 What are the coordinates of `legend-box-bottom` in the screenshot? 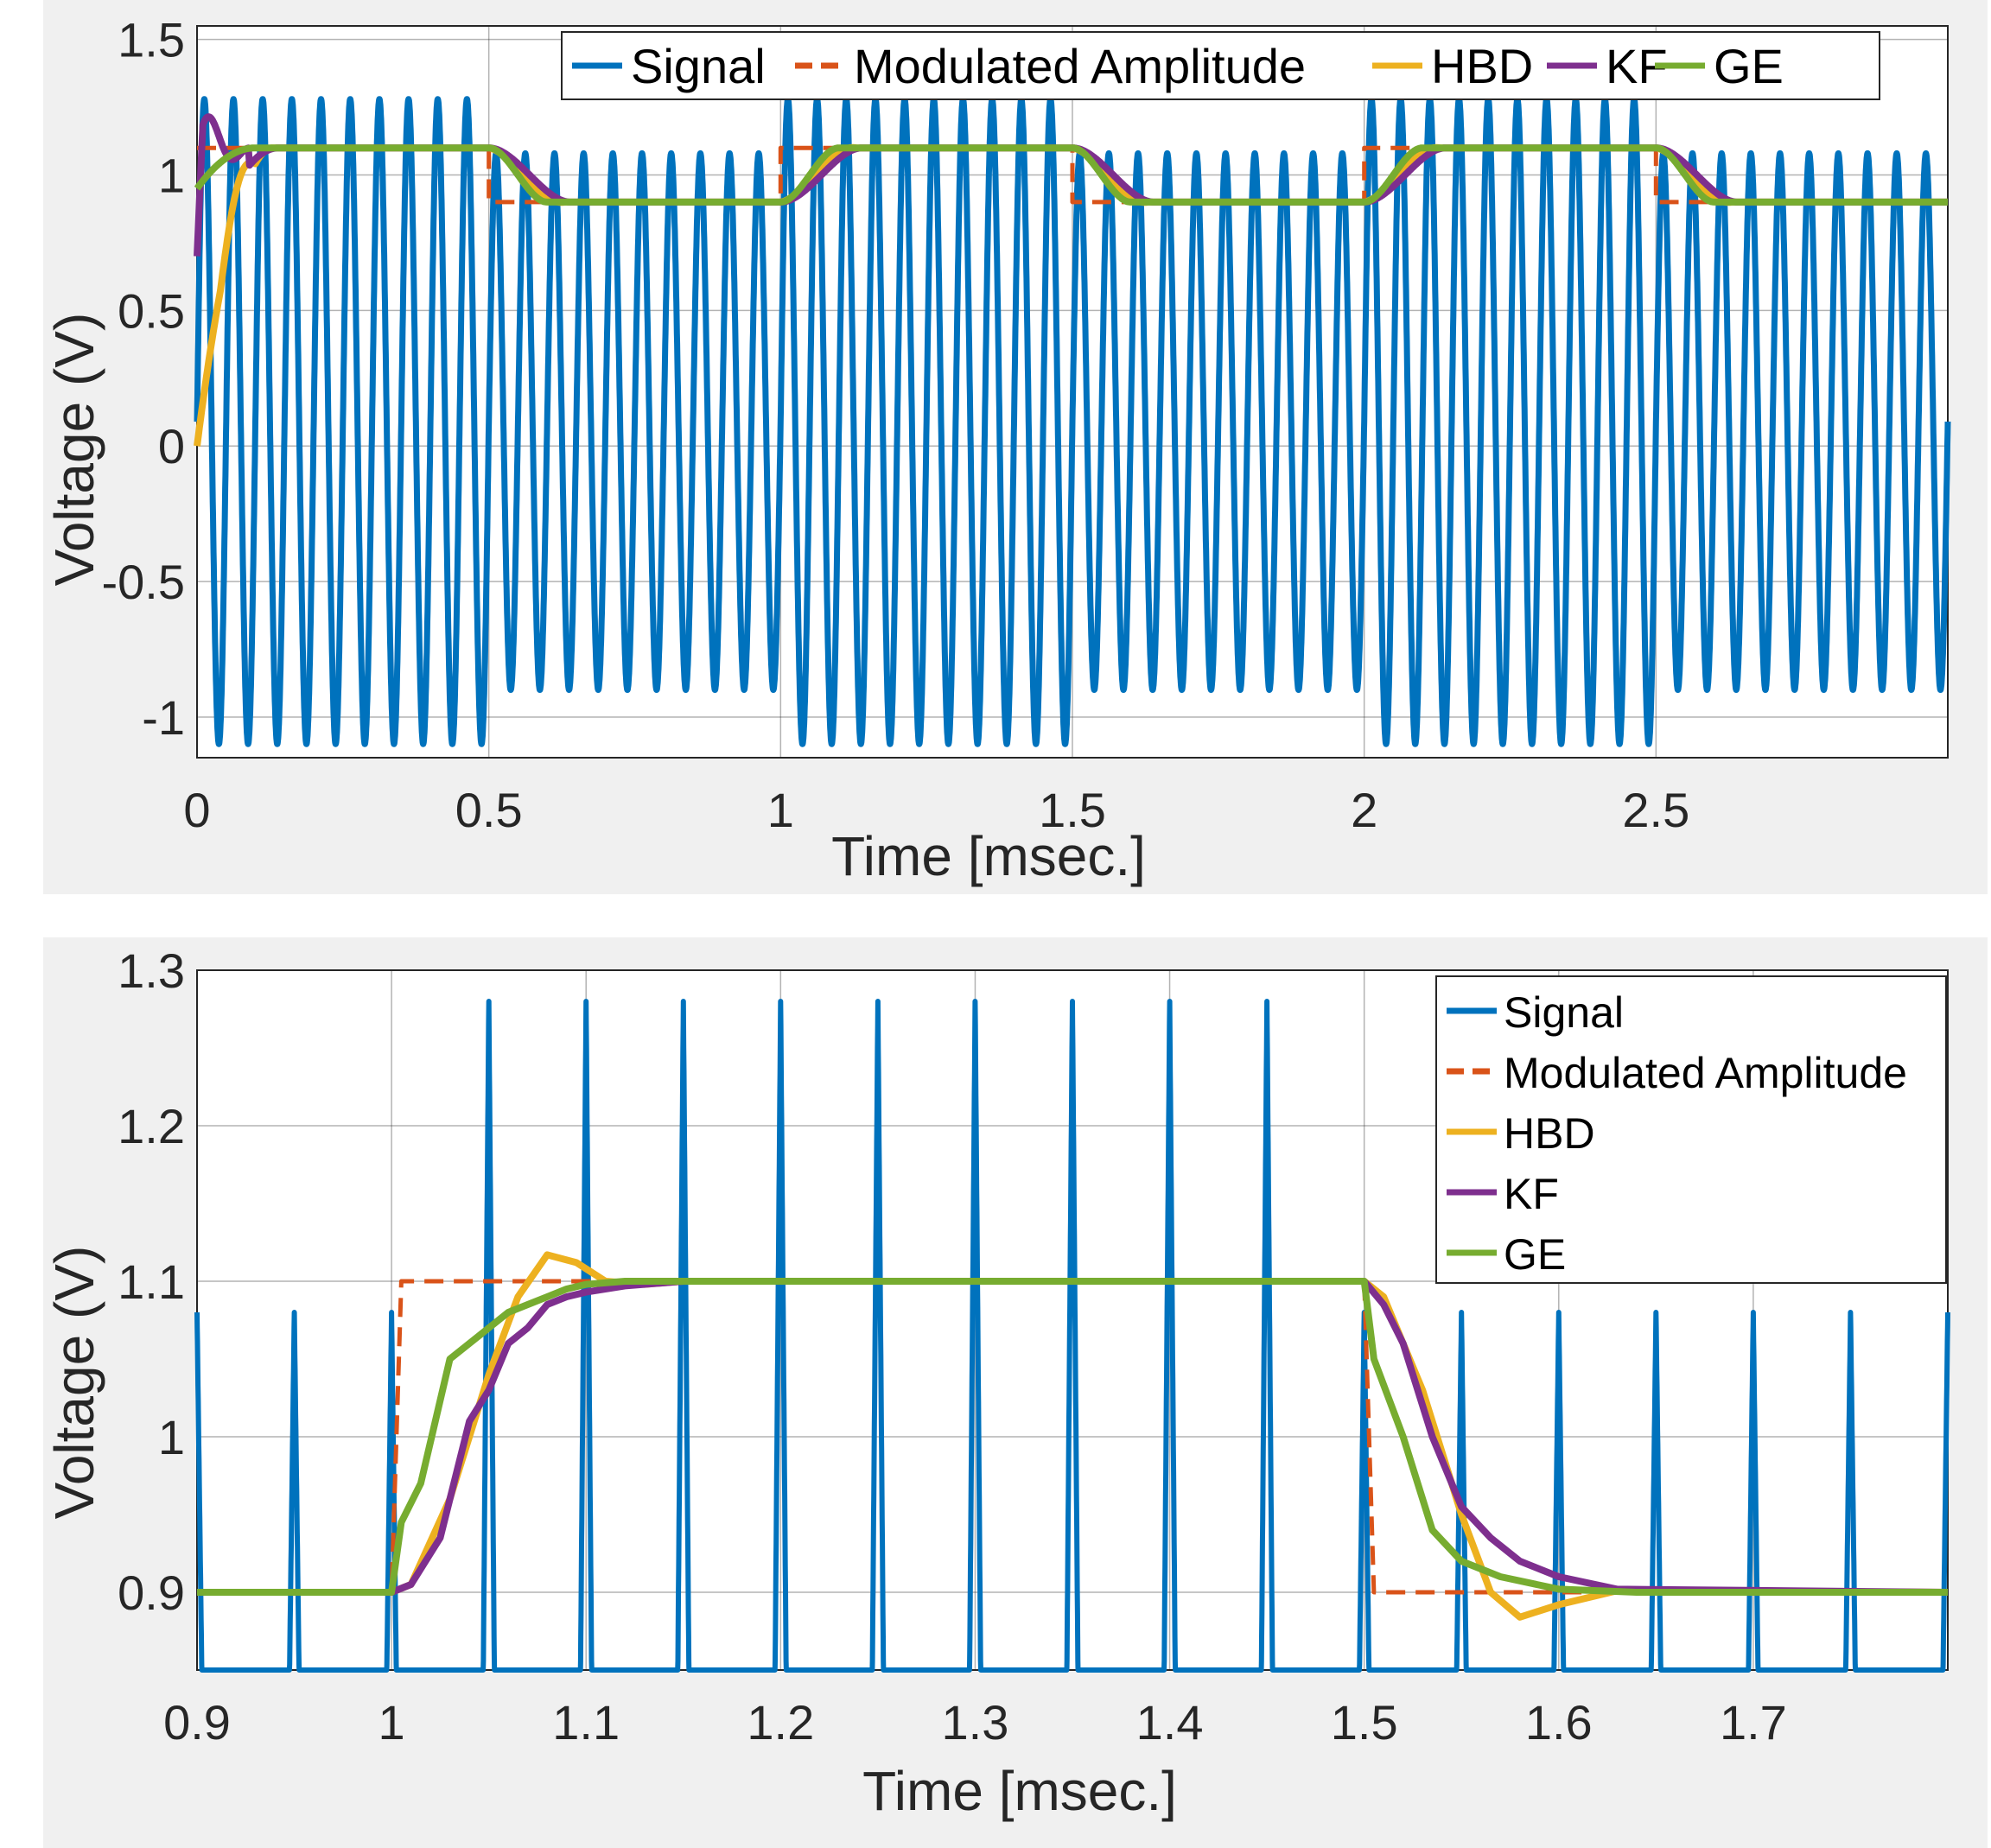 It's located at (1691, 1129).